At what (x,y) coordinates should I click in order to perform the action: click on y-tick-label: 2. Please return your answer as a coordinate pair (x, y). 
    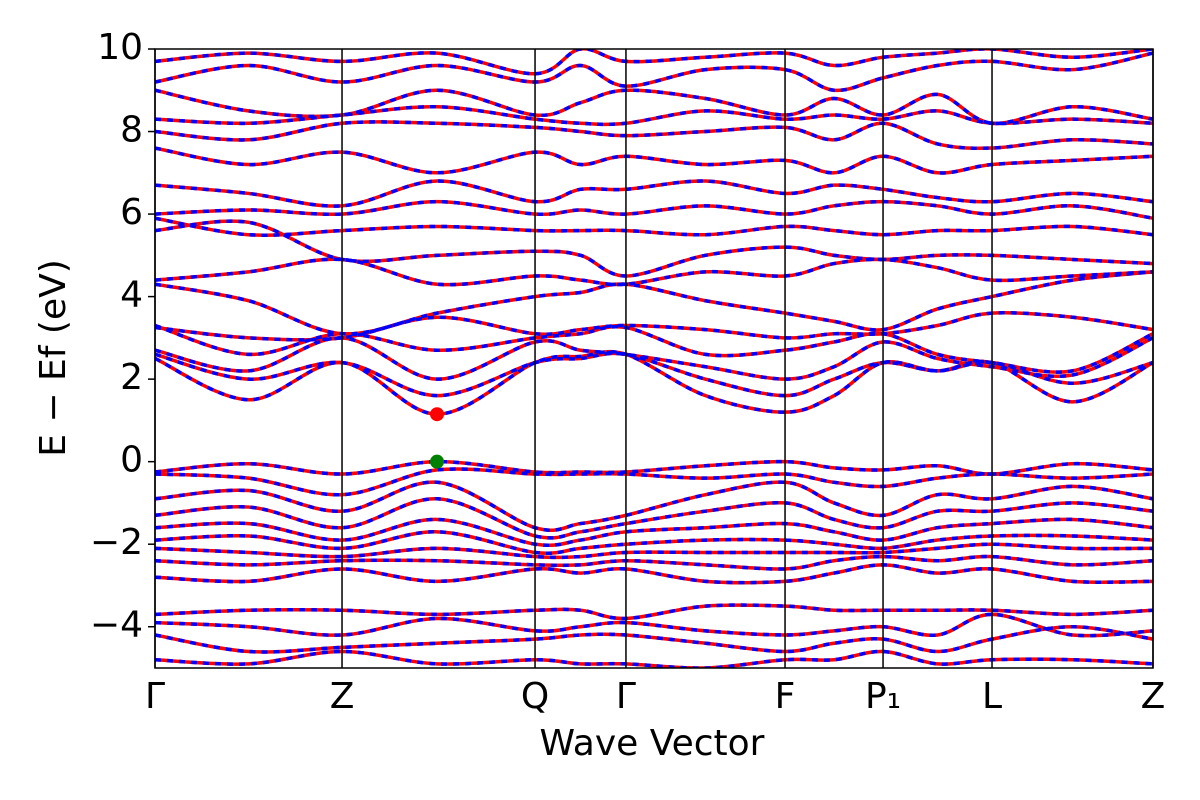
    Looking at the image, I should click on (131, 377).